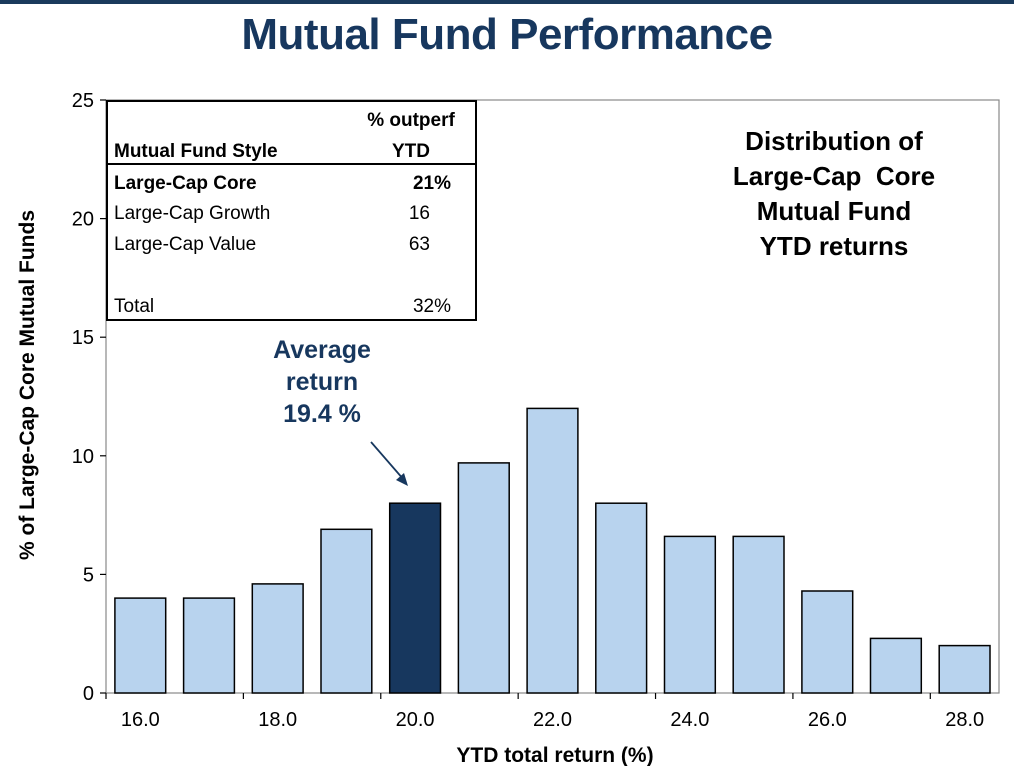 Image resolution: width=1014 pixels, height=766 pixels. I want to click on y-tick-label: 10, so click(83, 457).